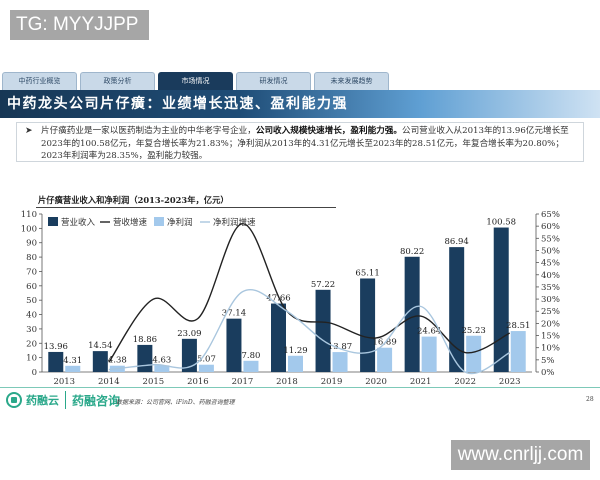 The height and width of the screenshot is (480, 600). I want to click on logo-name-consulting: 药融咨询, so click(96, 400).